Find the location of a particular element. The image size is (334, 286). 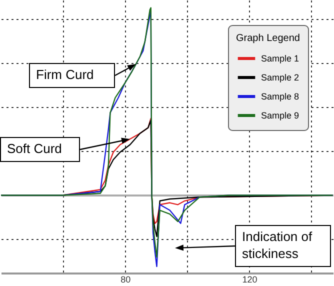

x-tick-label: 80 is located at coordinates (125, 279).